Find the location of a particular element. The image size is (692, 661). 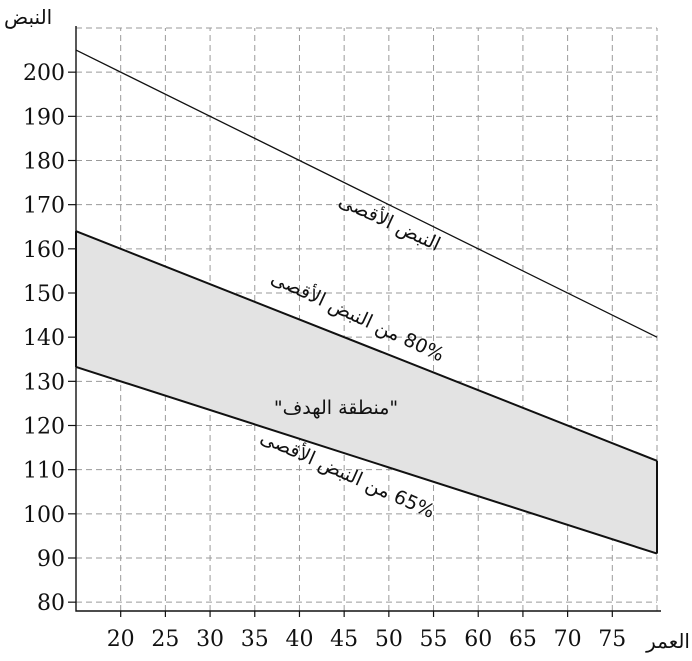

x-tick-label: 55 is located at coordinates (434, 639).